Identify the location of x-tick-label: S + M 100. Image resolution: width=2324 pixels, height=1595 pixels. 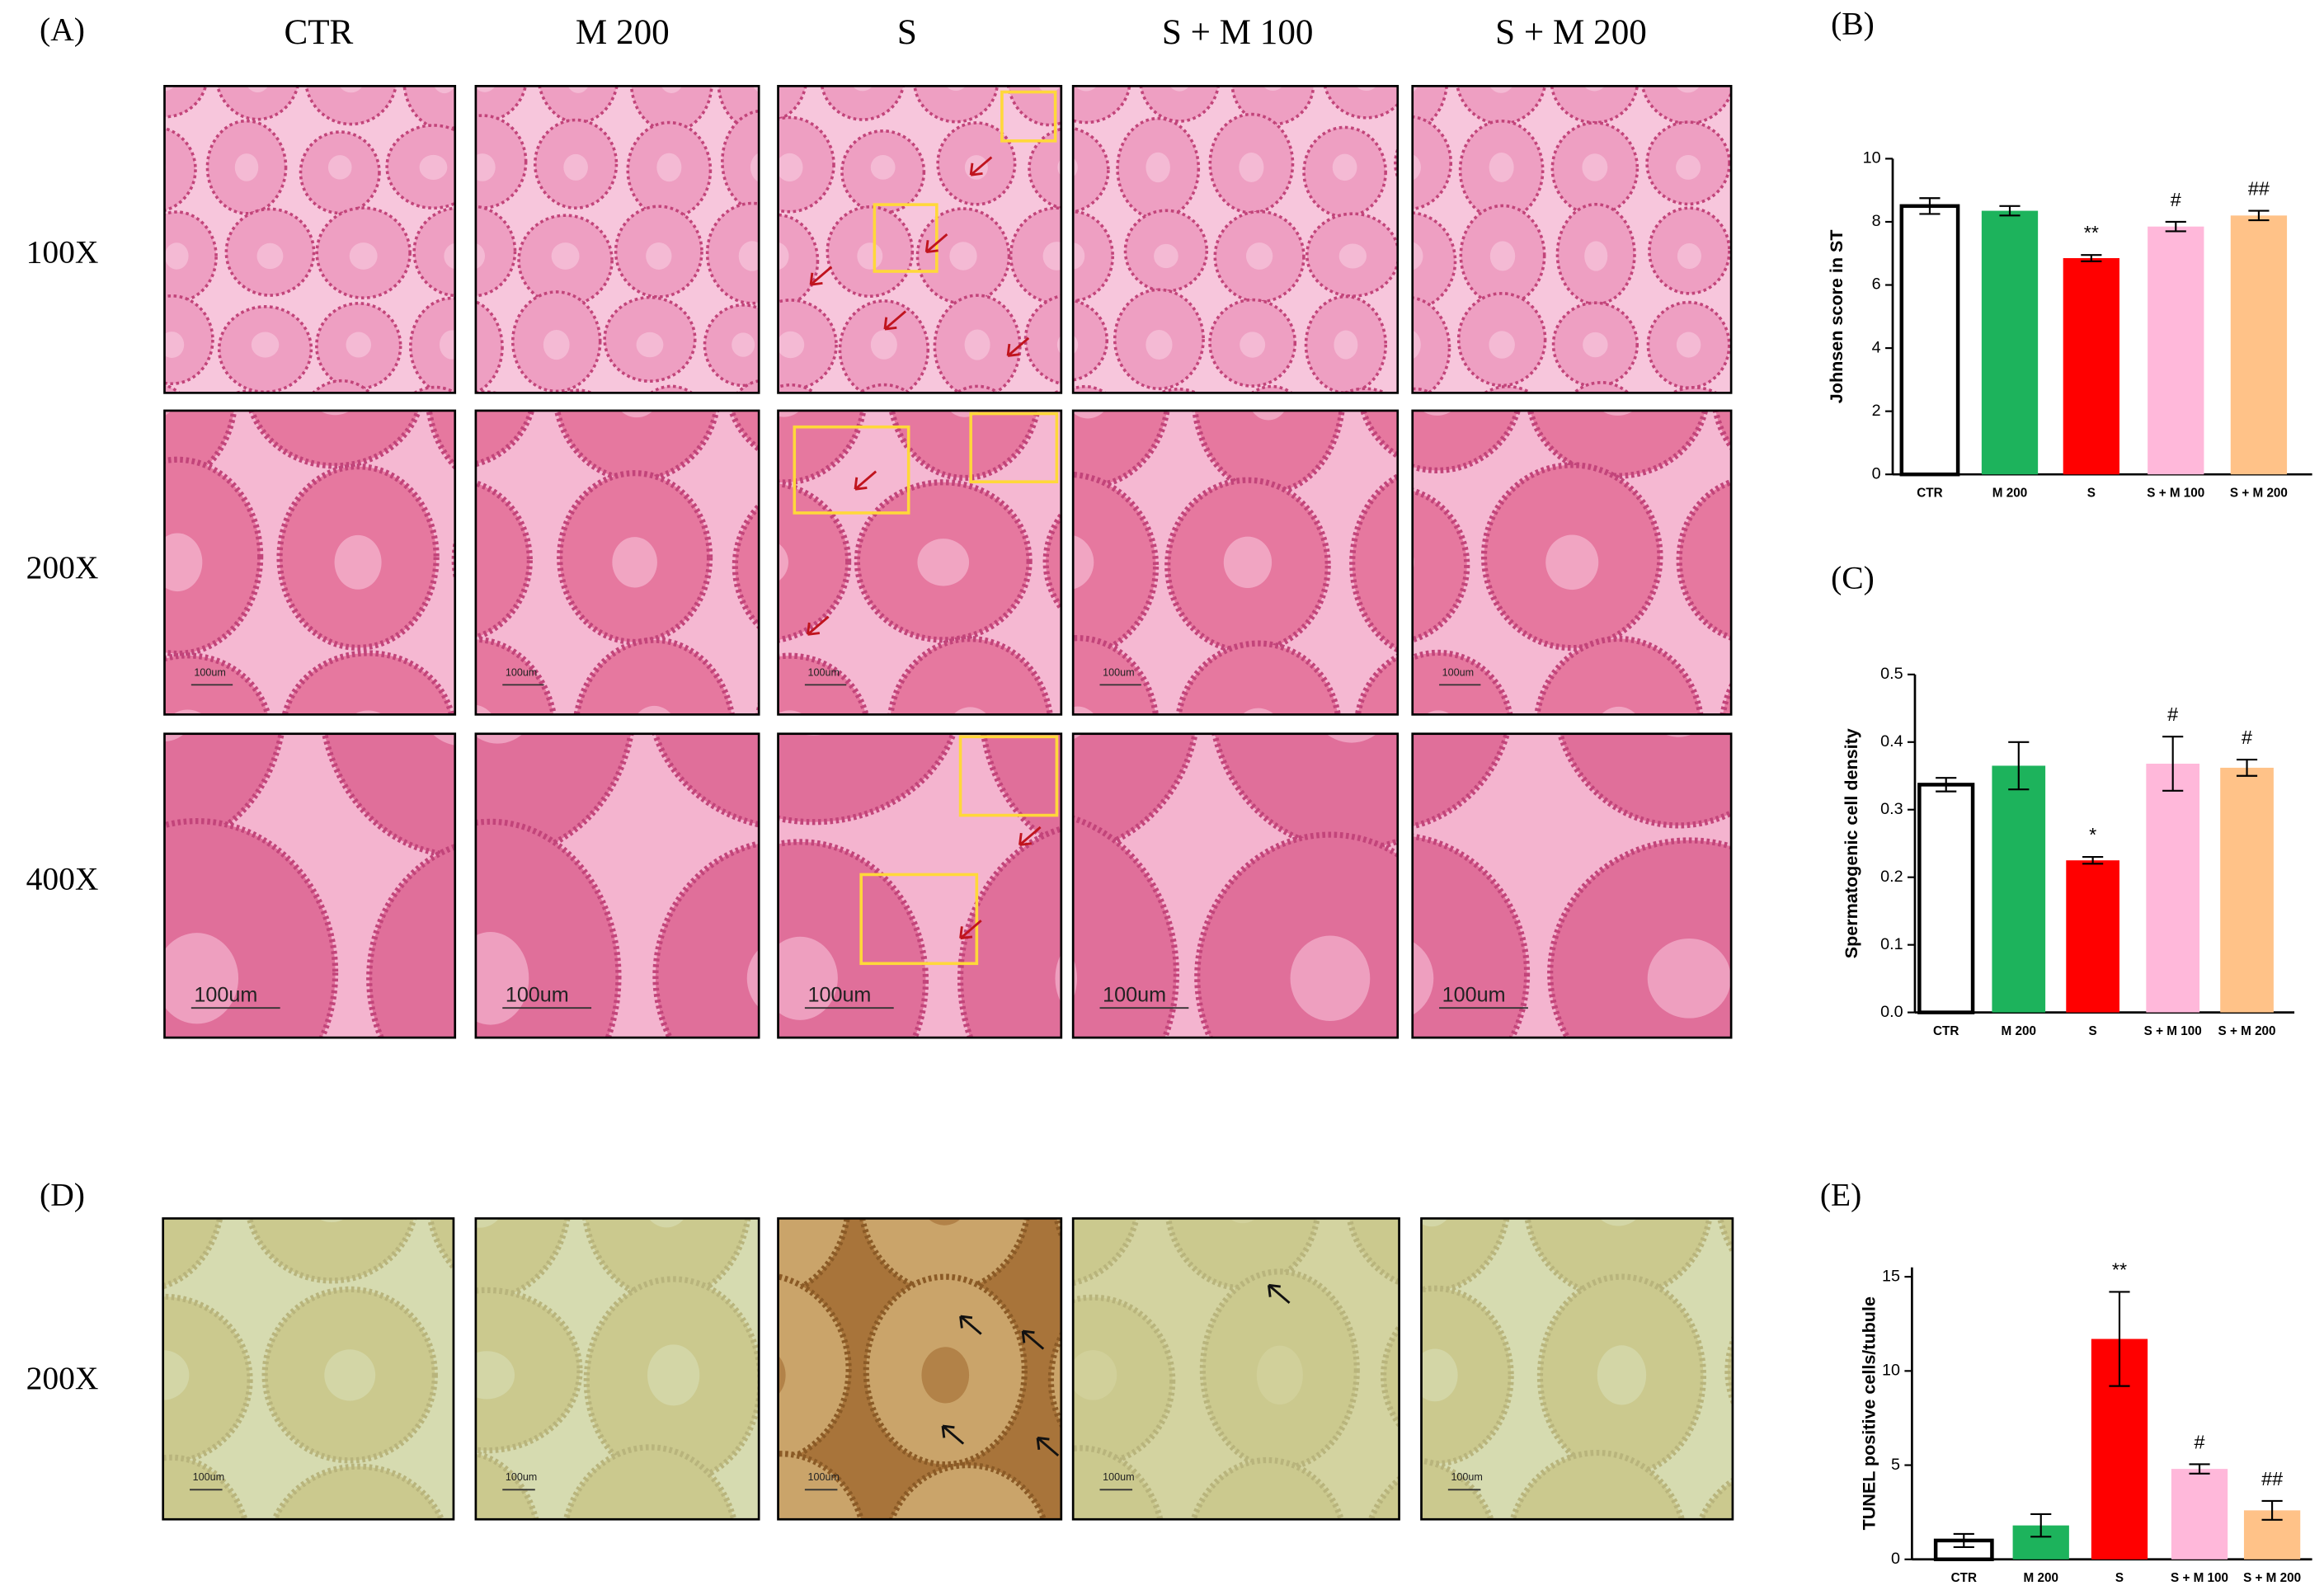
(2176, 494).